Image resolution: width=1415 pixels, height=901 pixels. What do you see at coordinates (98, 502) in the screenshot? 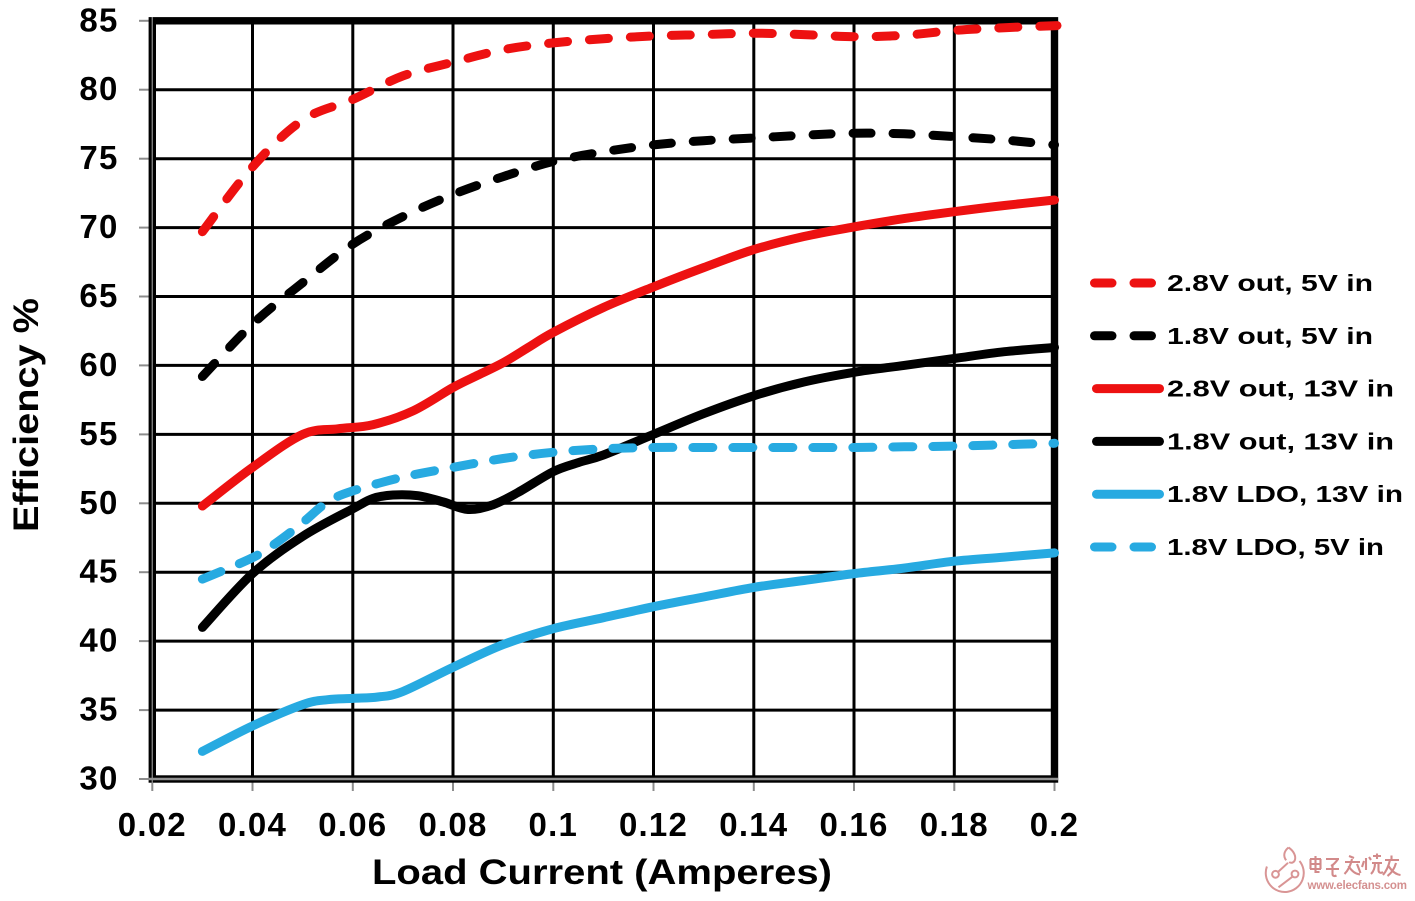
I see `svg-text: 50` at bounding box center [98, 502].